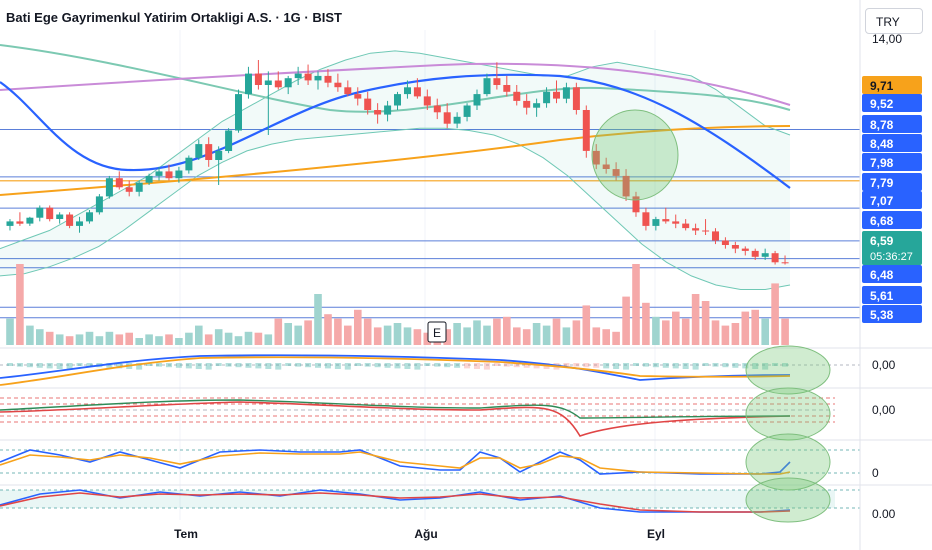 The image size is (932, 550). Describe the element at coordinates (882, 296) in the screenshot. I see `price-label-text: 5,61` at that location.